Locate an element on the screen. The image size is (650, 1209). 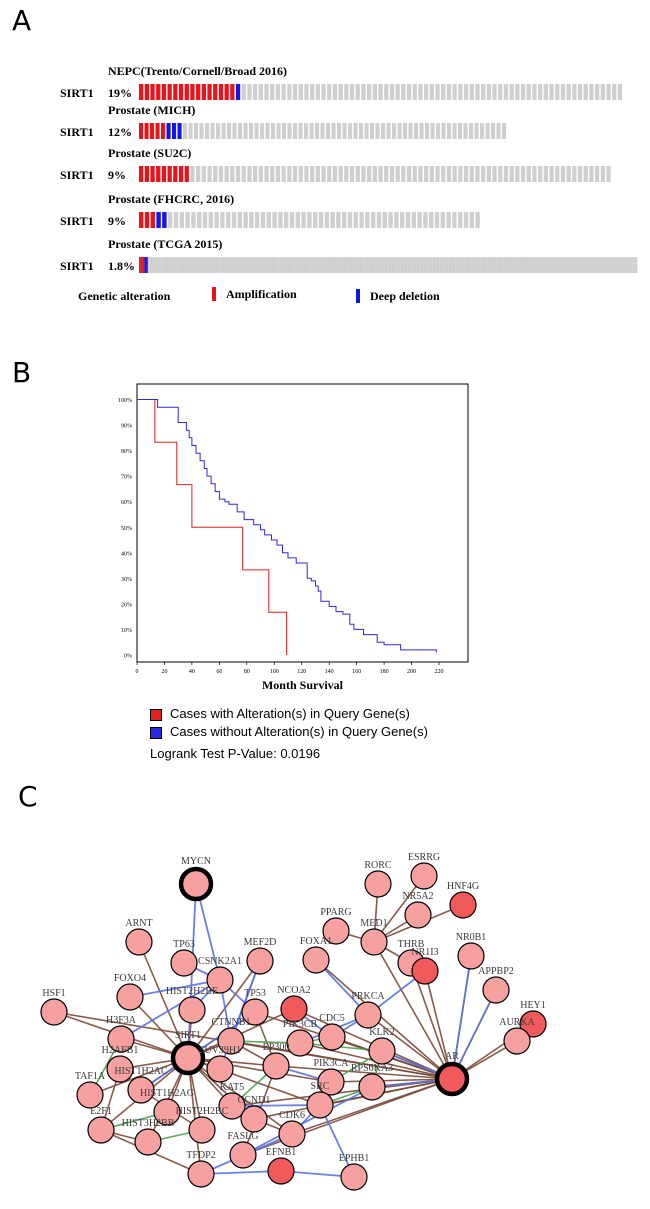
x-tick-label: 200 is located at coordinates (411, 672).